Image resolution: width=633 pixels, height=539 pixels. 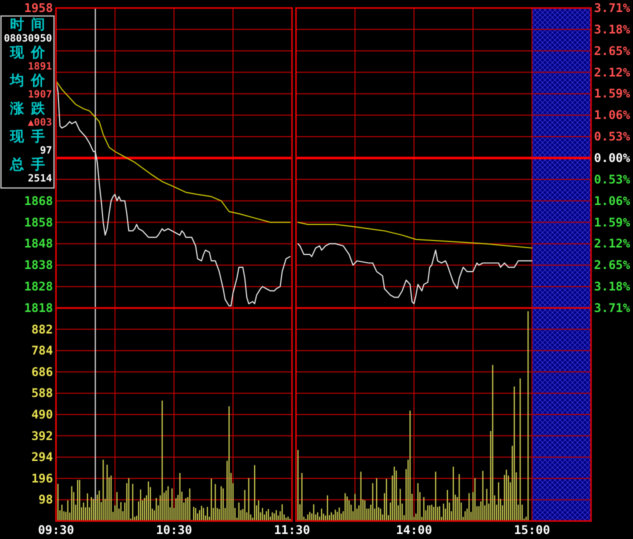 What do you see at coordinates (31, 25) in the screenshot?
I see `text: 时间` at bounding box center [31, 25].